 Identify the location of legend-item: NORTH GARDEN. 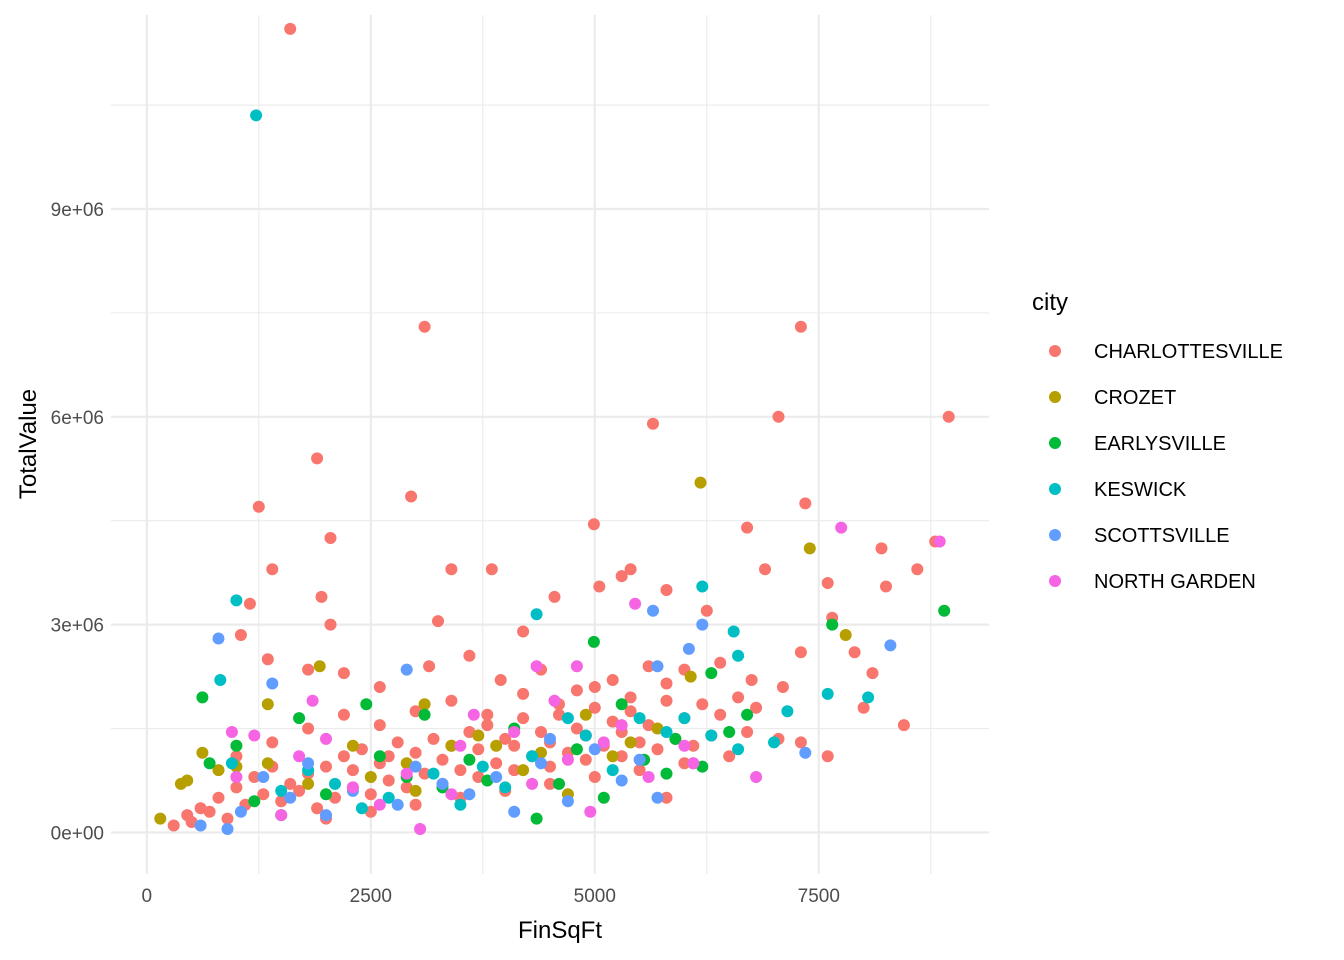
(1152, 582).